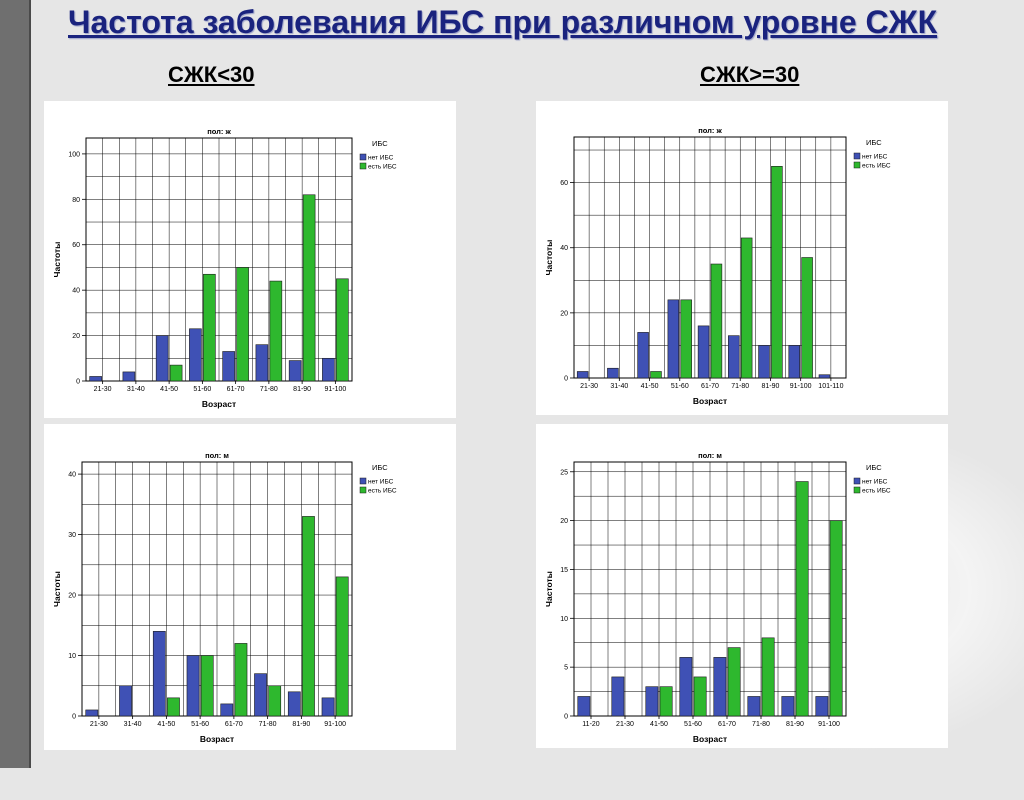 The height and width of the screenshot is (800, 1024). Describe the element at coordinates (76, 200) in the screenshot. I see `y-tick-label: 80` at that location.